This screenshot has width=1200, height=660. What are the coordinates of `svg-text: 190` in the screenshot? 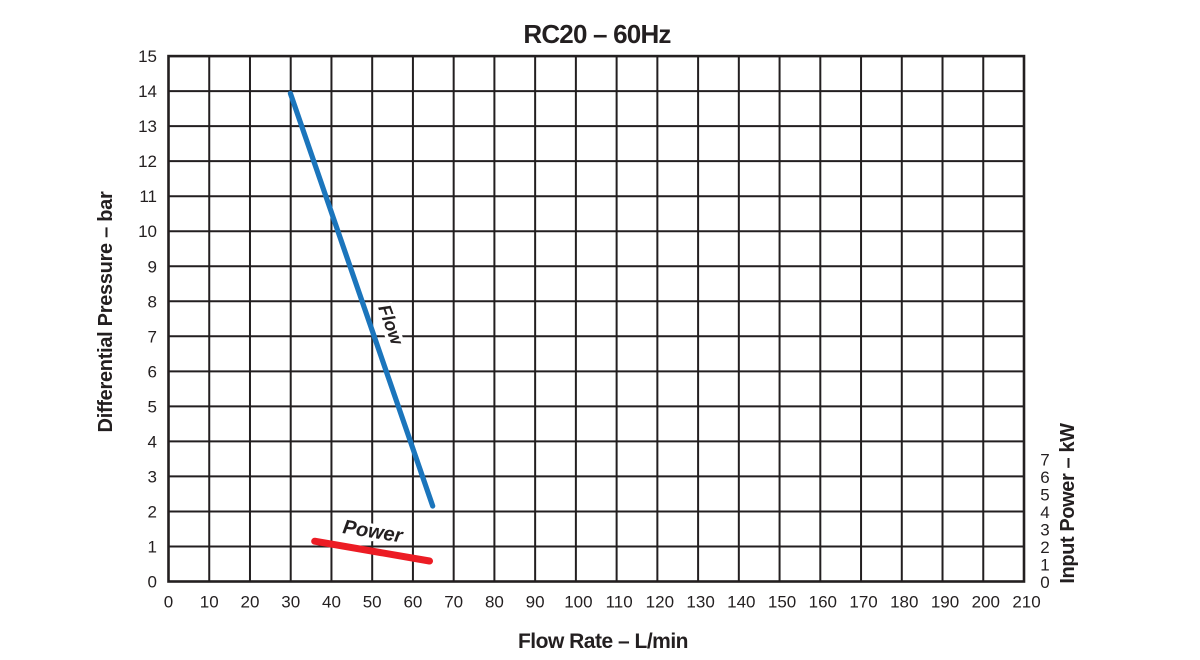 It's located at (945, 602).